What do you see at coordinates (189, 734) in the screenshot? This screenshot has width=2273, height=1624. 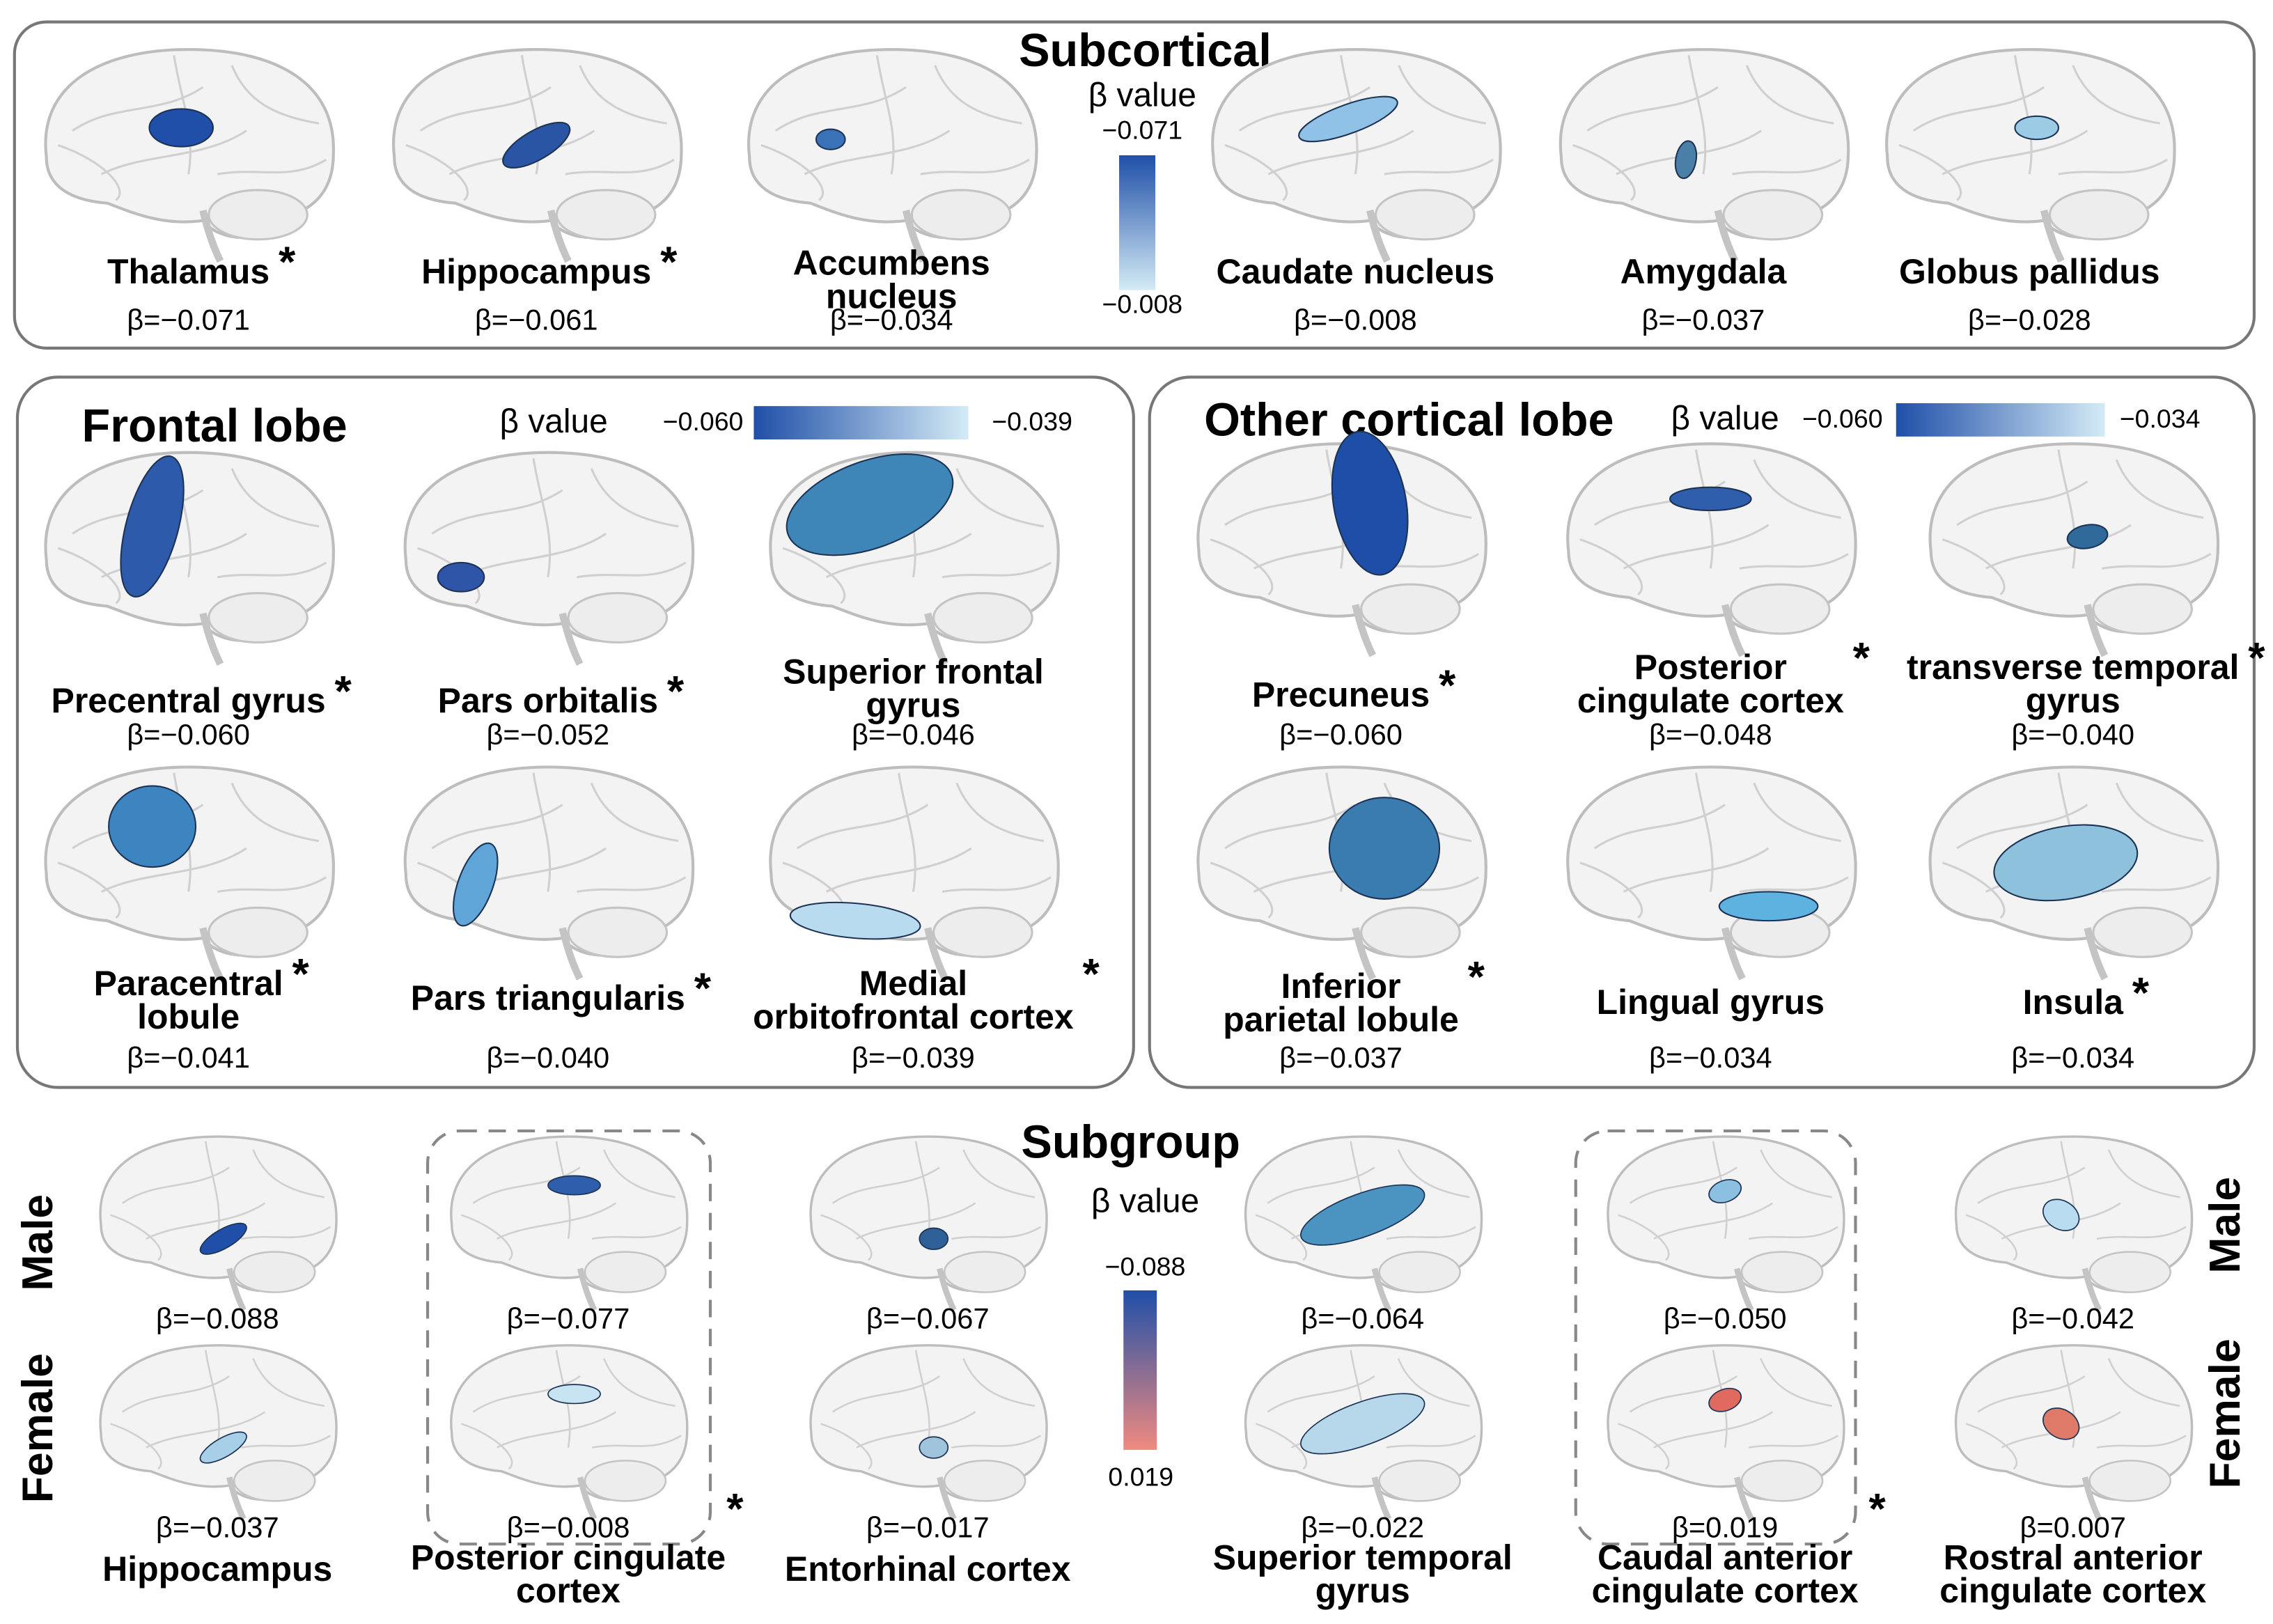 I see `beta-label: β=−0.060` at bounding box center [189, 734].